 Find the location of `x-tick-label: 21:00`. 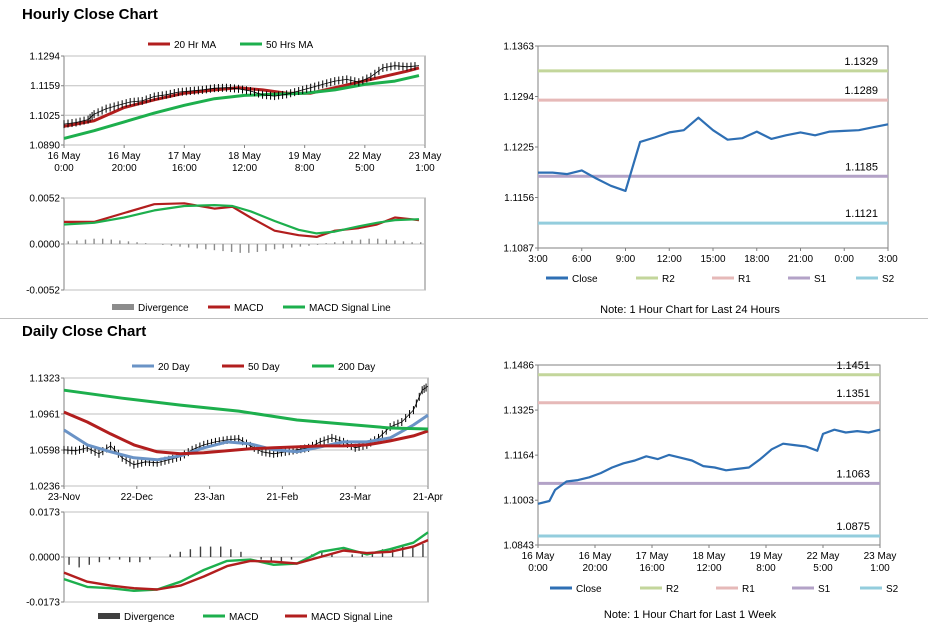

x-tick-label: 21:00 is located at coordinates (800, 259).